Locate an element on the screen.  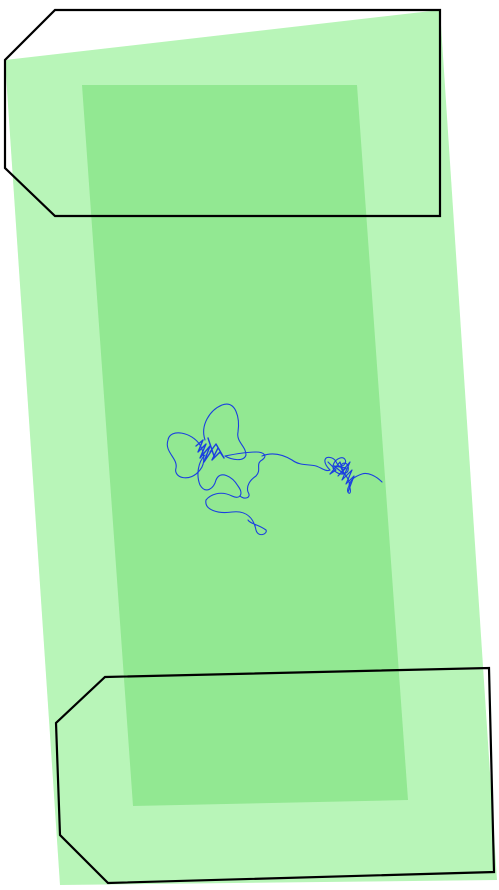
track-loop-upper is located at coordinates (225, 432).